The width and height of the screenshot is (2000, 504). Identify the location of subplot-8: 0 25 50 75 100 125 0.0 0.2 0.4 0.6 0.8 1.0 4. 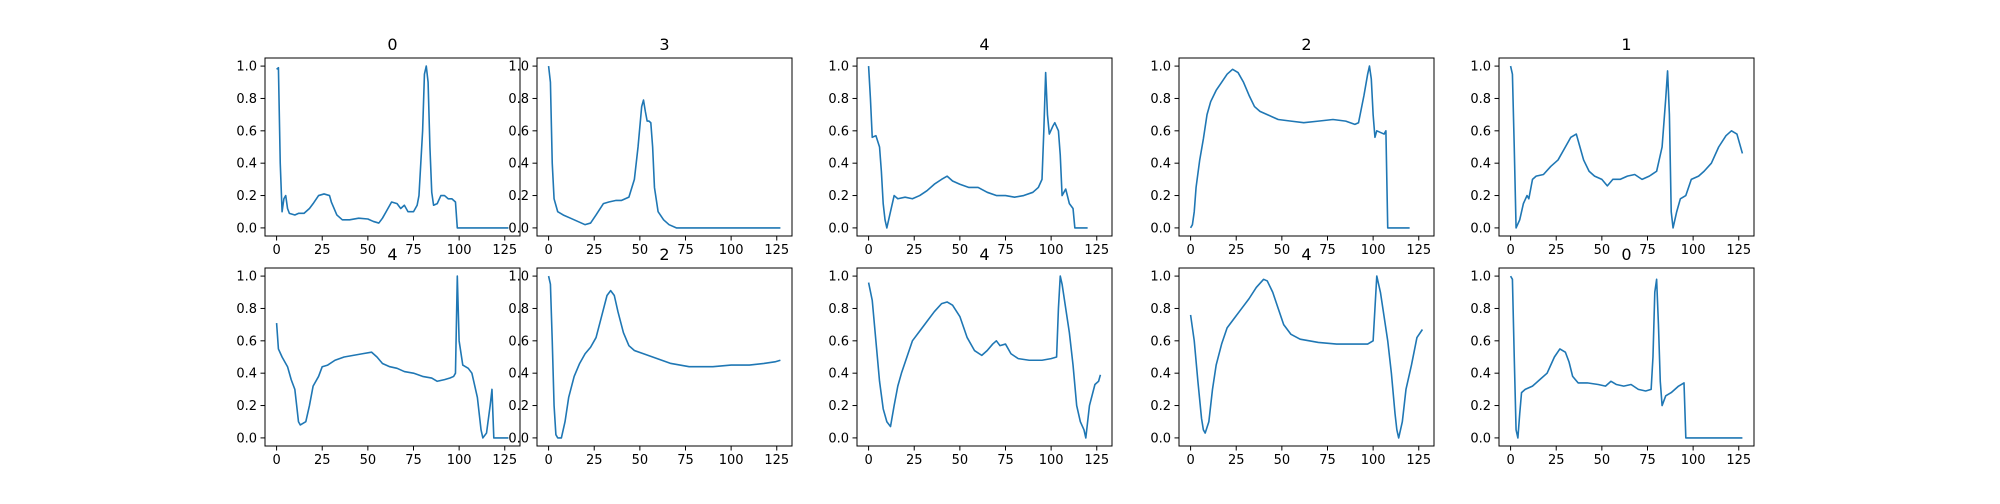
(1292, 356).